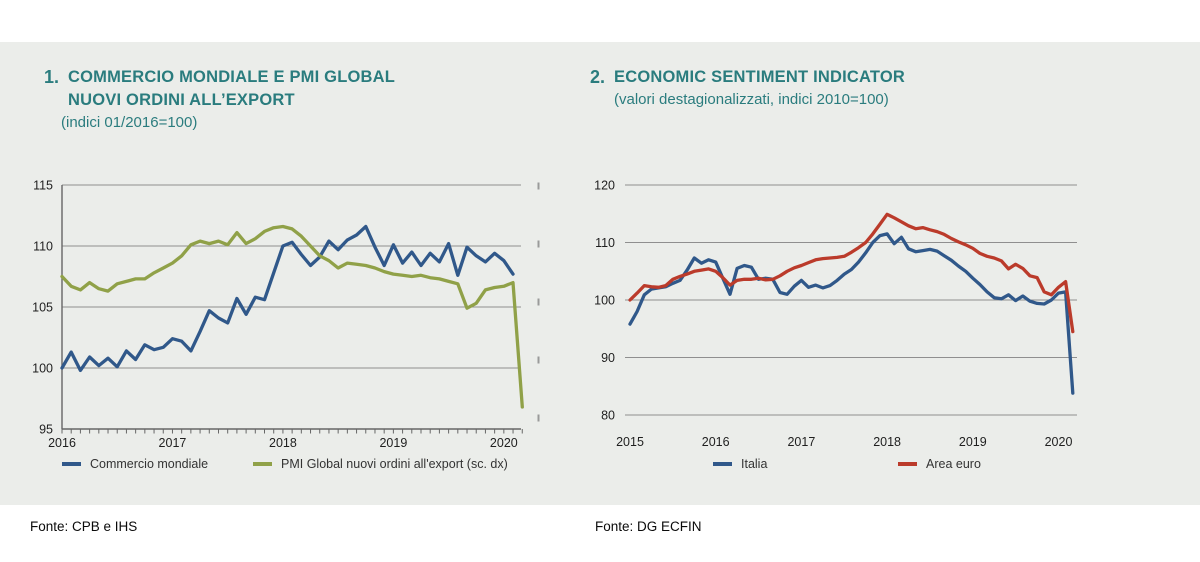  Describe the element at coordinates (181, 100) in the screenshot. I see `figure1-title-line2: NUOVI ORDINI ALL’EXPORT` at that location.